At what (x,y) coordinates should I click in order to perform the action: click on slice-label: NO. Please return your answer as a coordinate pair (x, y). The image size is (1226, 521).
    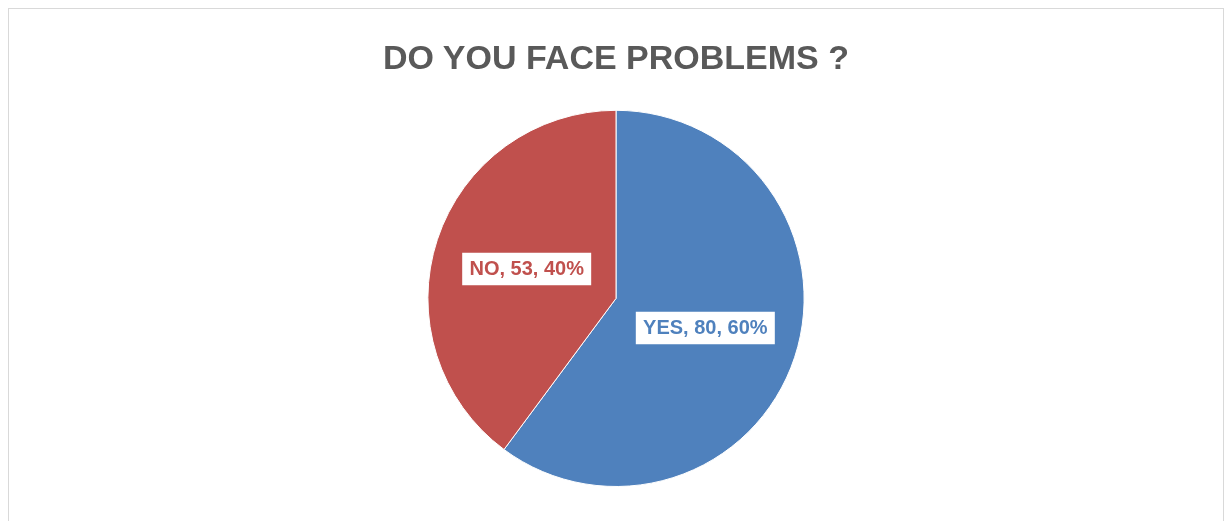
    Looking at the image, I should click on (484, 268).